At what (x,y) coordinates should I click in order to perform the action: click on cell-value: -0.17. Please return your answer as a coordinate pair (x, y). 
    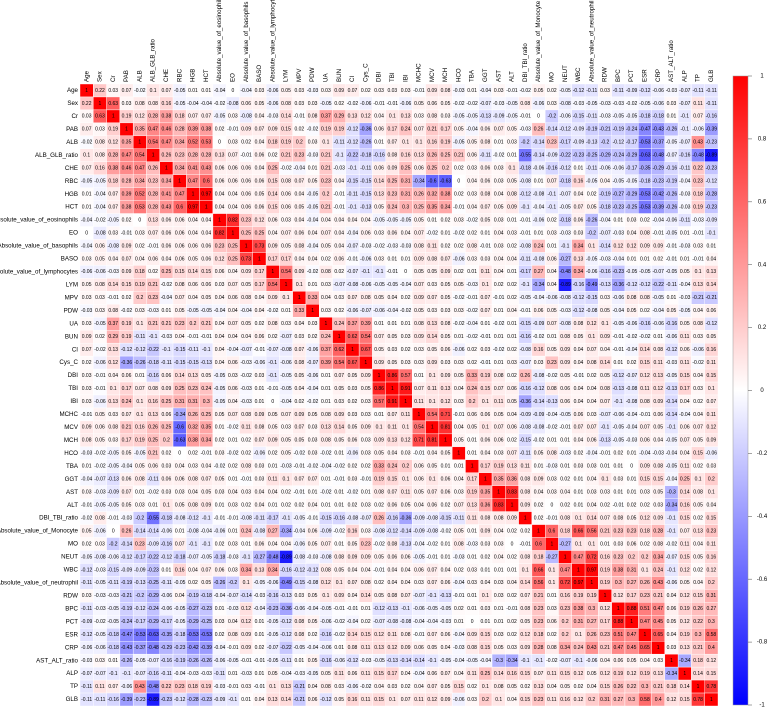
    Looking at the image, I should click on (167, 622).